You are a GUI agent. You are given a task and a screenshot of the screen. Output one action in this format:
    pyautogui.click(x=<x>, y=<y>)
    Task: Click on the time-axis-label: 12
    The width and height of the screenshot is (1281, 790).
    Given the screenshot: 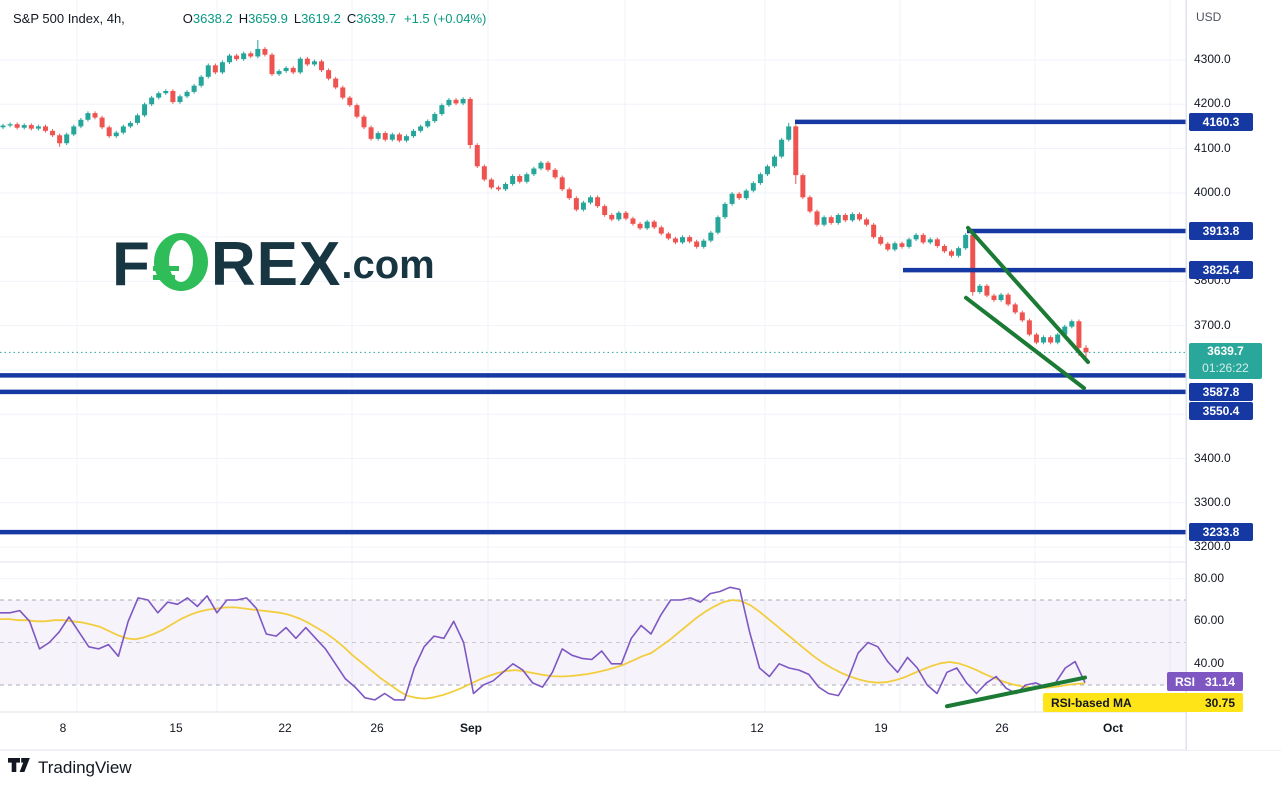 What is the action you would take?
    pyautogui.click(x=757, y=728)
    